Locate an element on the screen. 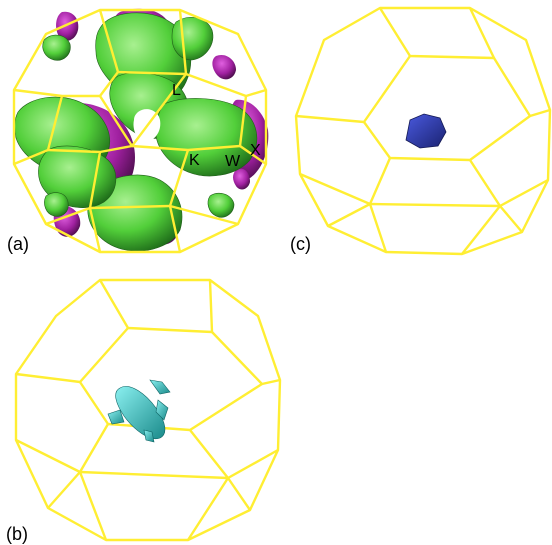  pocket-center-b is located at coordinates (140, 413).